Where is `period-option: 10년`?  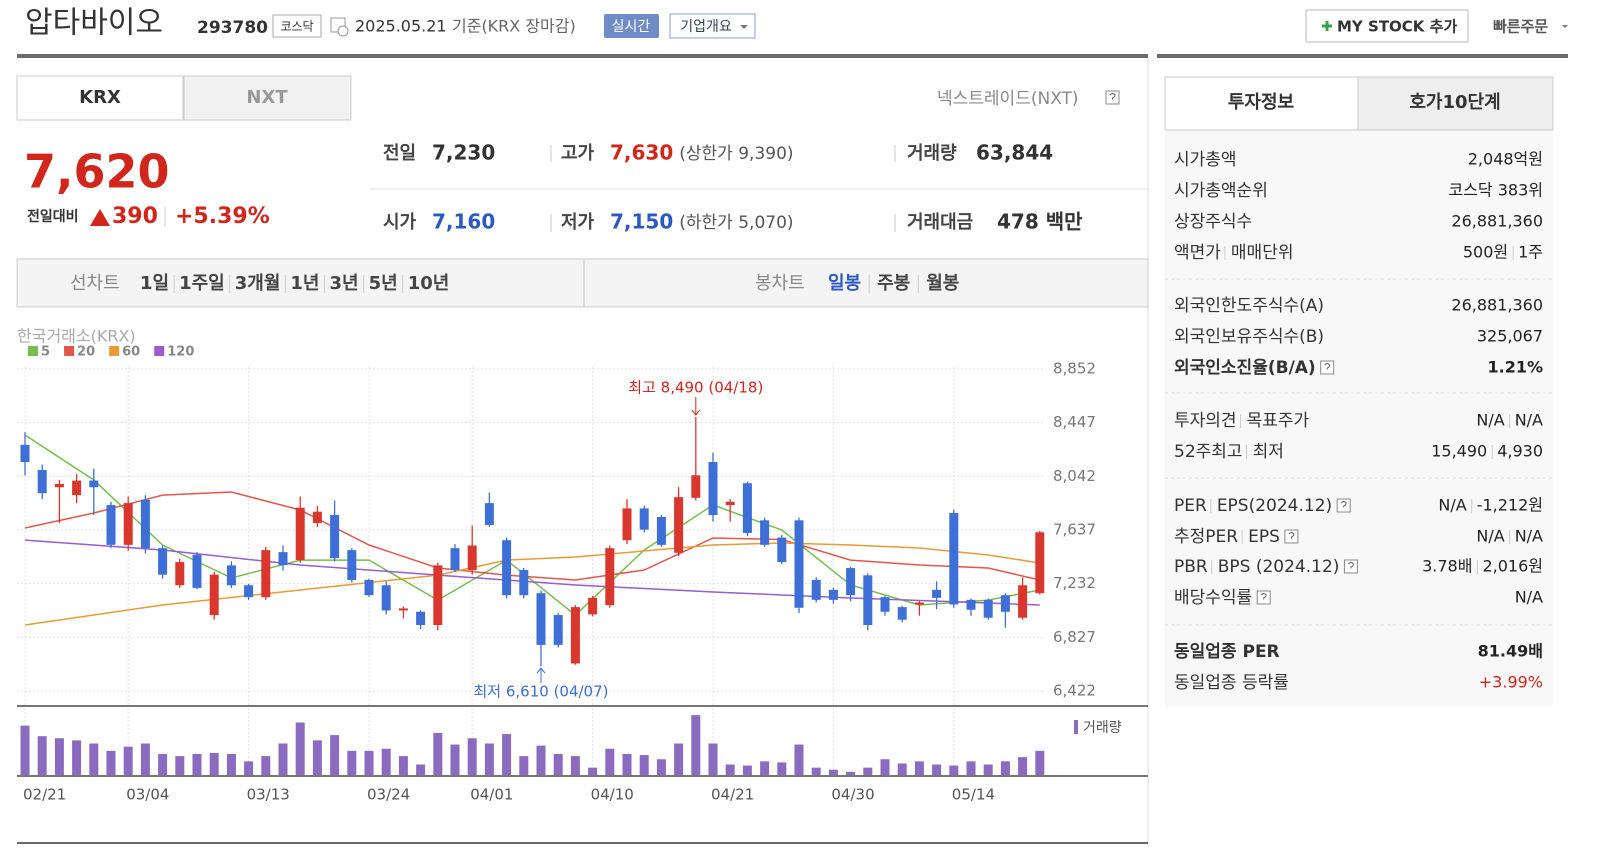
period-option: 10년 is located at coordinates (429, 283).